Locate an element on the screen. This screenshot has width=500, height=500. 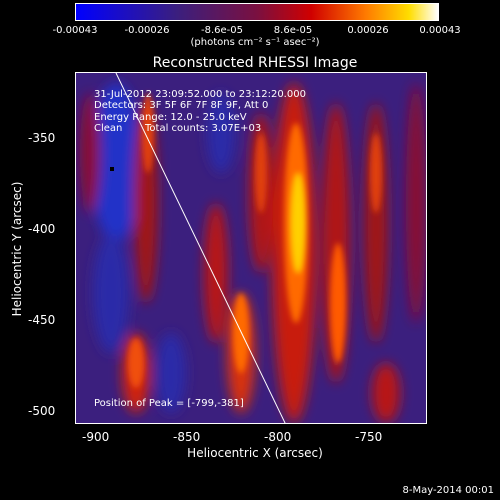
colorbar-tick-label: 0.00043 is located at coordinates (440, 30).